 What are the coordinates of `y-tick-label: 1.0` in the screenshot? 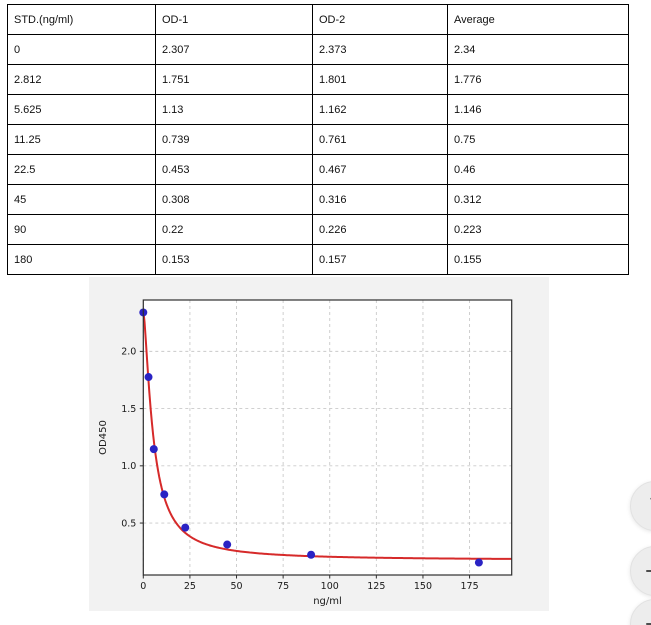 It's located at (128, 466).